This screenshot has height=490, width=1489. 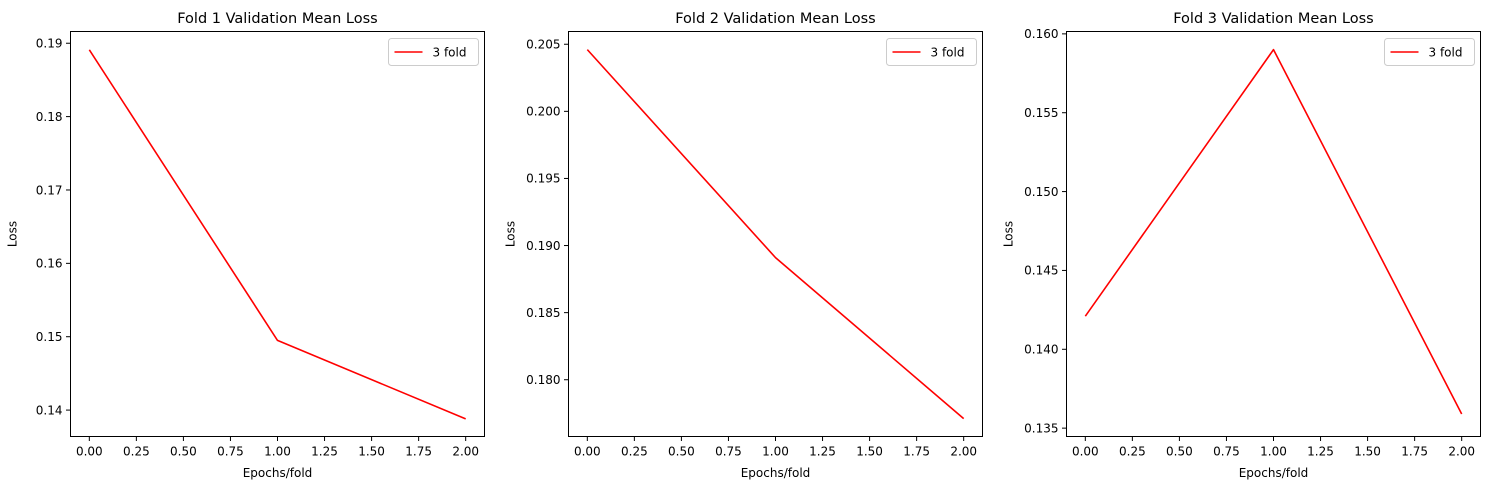 What do you see at coordinates (1041, 192) in the screenshot?
I see `y-tick-label: 0.150` at bounding box center [1041, 192].